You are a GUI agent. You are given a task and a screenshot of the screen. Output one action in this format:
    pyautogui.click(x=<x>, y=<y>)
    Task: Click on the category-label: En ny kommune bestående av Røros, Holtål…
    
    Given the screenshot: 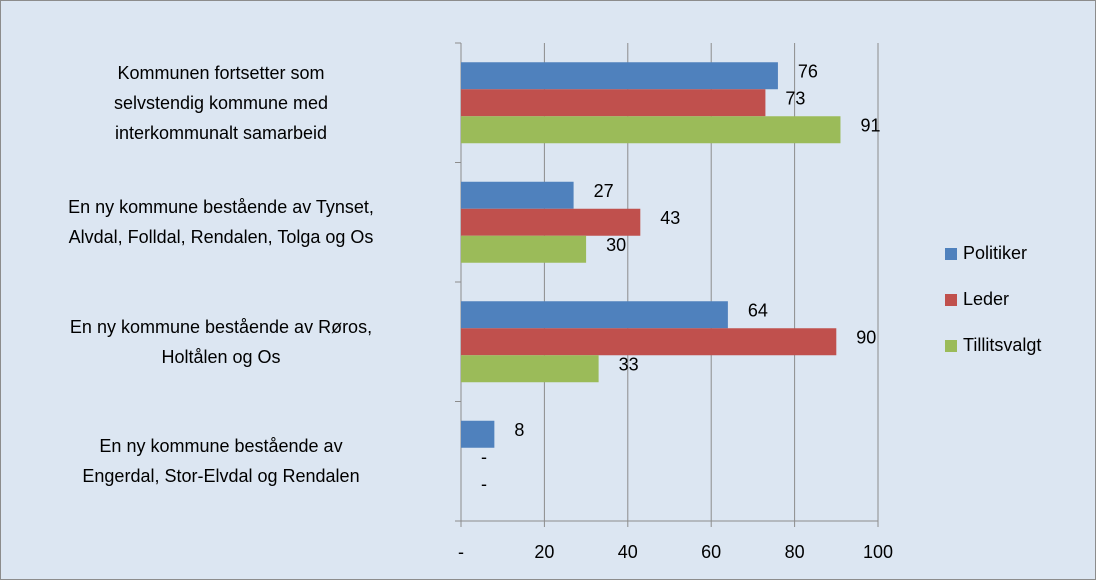 What is the action you would take?
    pyautogui.click(x=221, y=341)
    